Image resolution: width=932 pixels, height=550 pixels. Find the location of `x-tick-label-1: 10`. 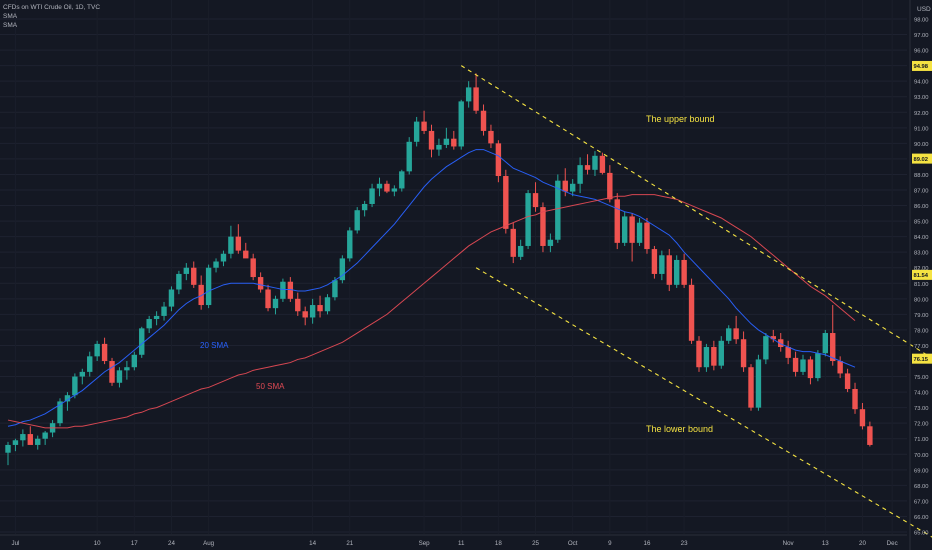

x-tick-label-1: 10 is located at coordinates (97, 543).